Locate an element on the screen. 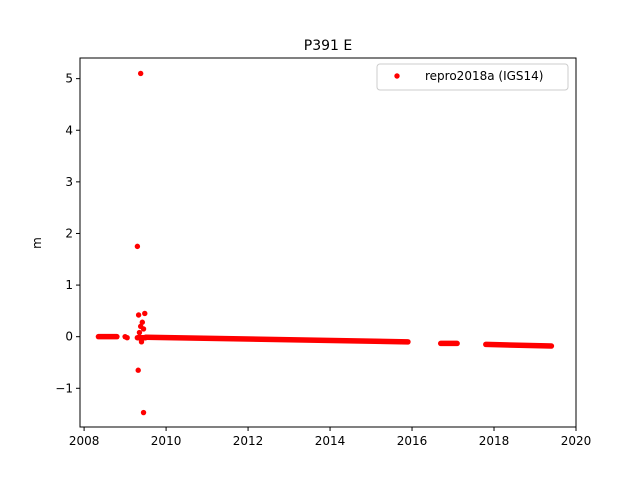 The height and width of the screenshot is (480, 640). y-tick-label-5: 5 is located at coordinates (69, 79).